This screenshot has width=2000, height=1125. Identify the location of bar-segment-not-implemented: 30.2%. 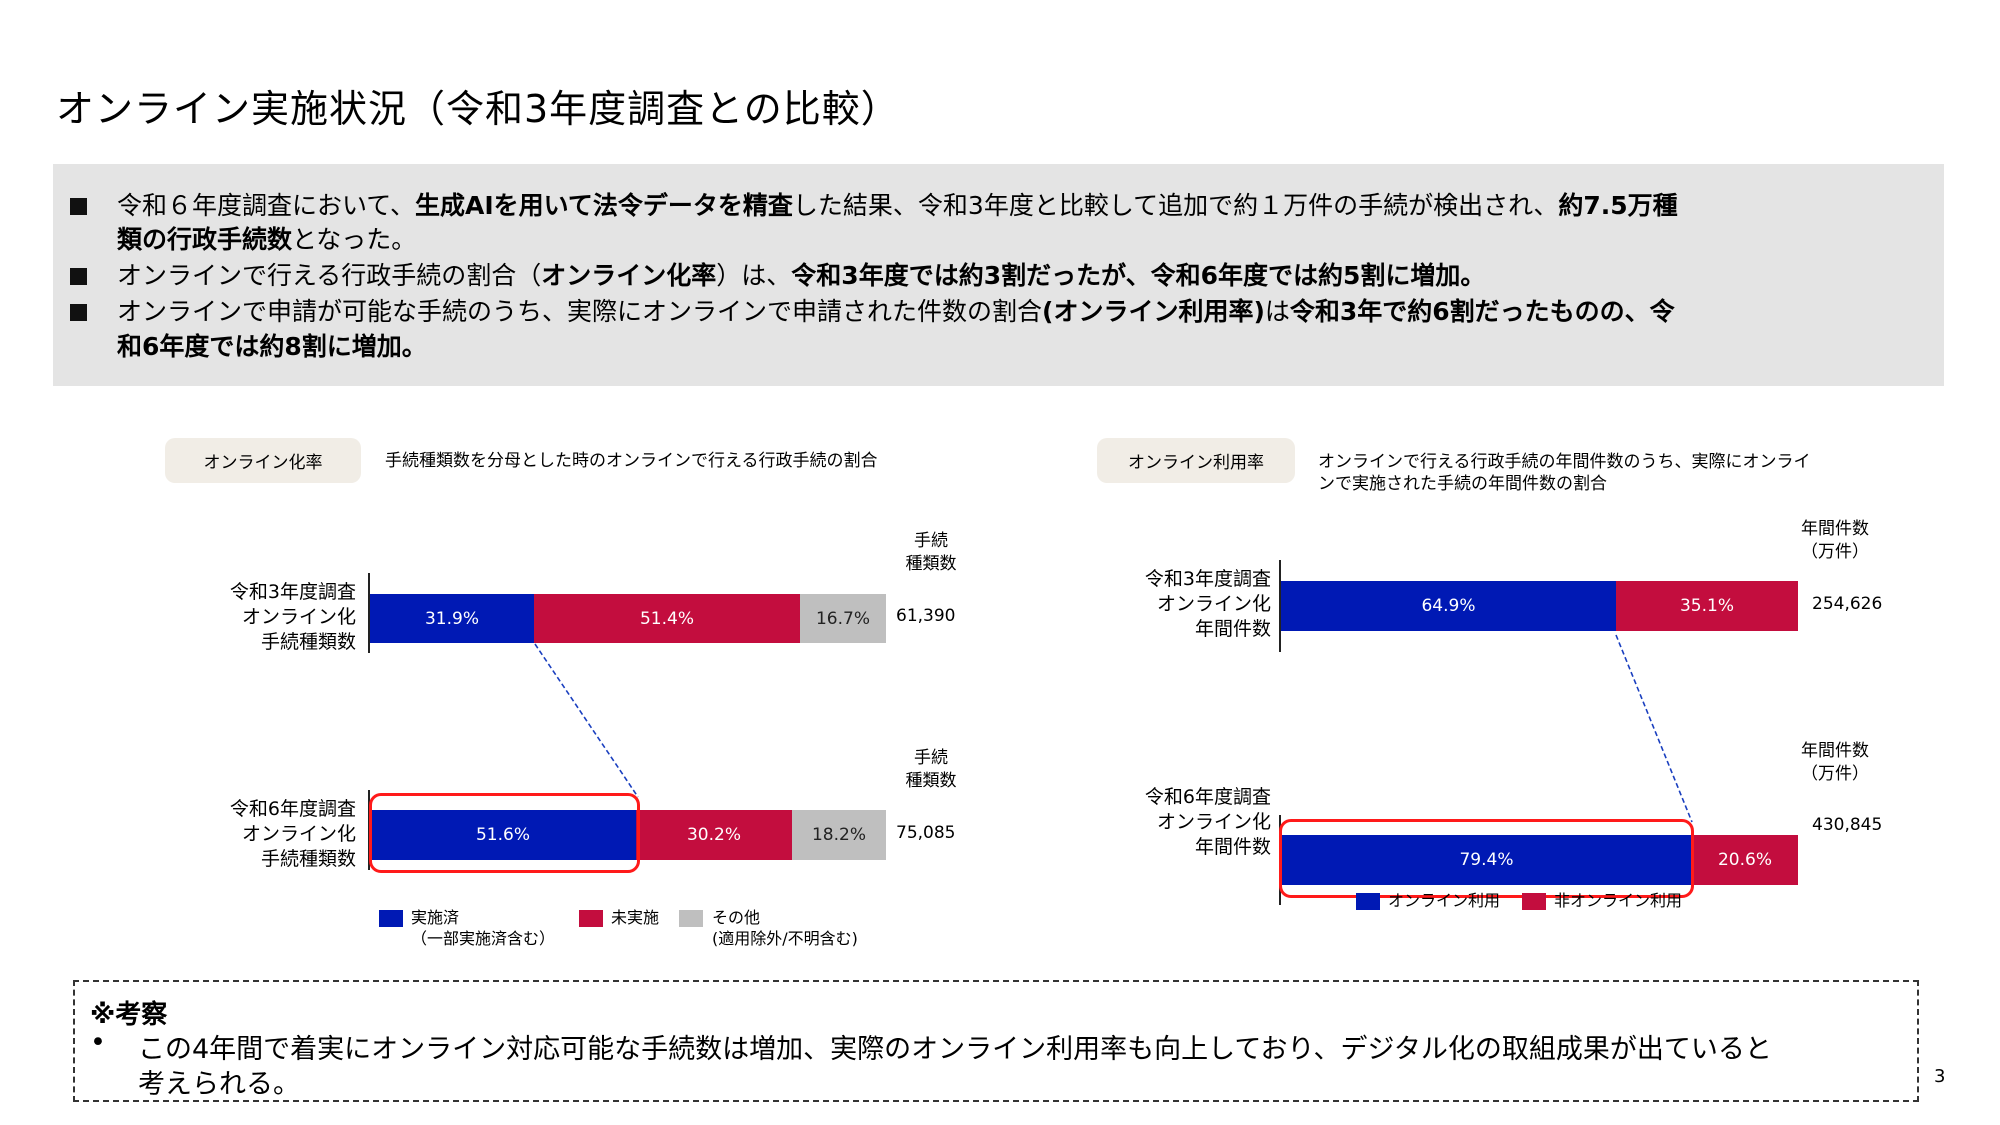
(714, 835).